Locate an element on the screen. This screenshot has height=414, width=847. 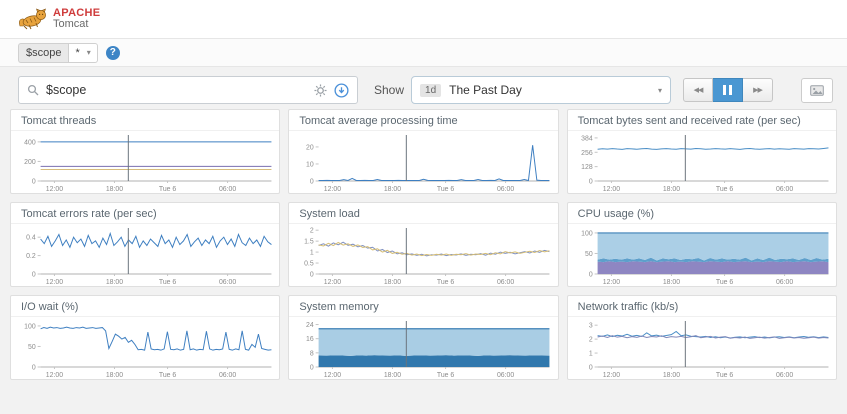
svg-text: 0.5 is located at coordinates (309, 264).